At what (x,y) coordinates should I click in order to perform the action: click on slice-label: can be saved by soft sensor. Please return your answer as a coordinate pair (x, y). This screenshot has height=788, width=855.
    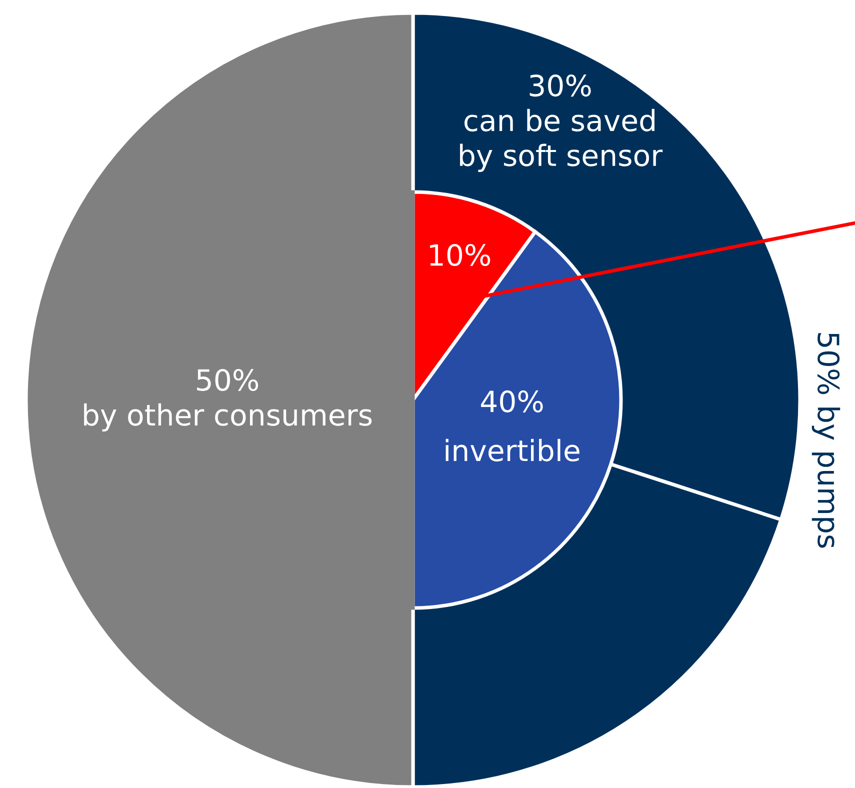
    Looking at the image, I should click on (561, 140).